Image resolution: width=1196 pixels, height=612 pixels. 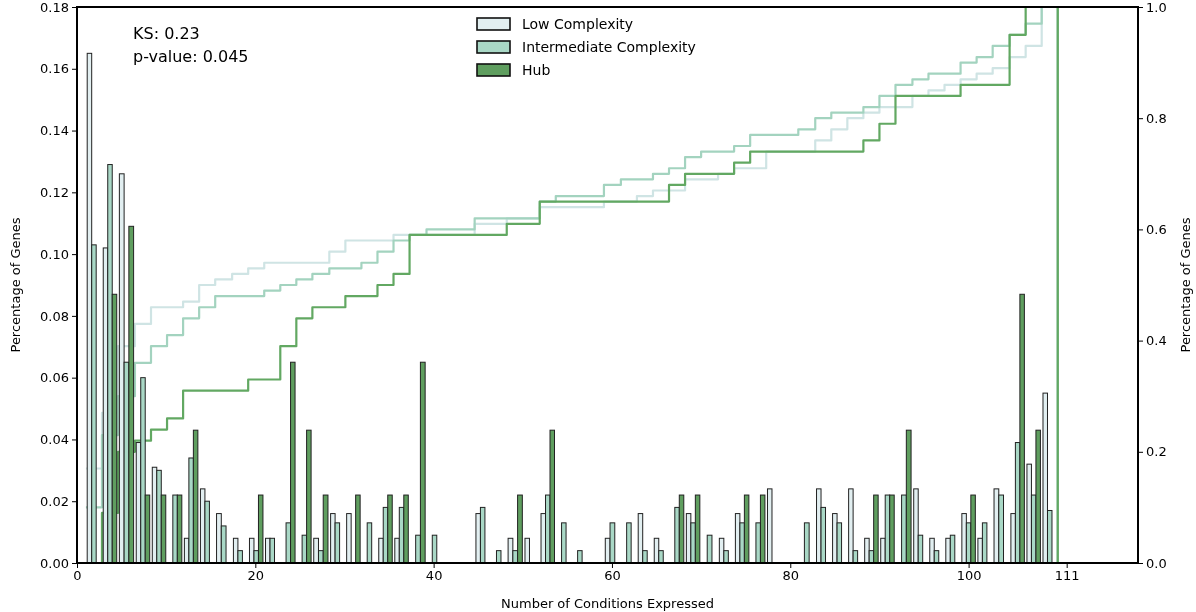 What do you see at coordinates (1156, 452) in the screenshot?
I see `y2-tick-label: 0.2` at bounding box center [1156, 452].